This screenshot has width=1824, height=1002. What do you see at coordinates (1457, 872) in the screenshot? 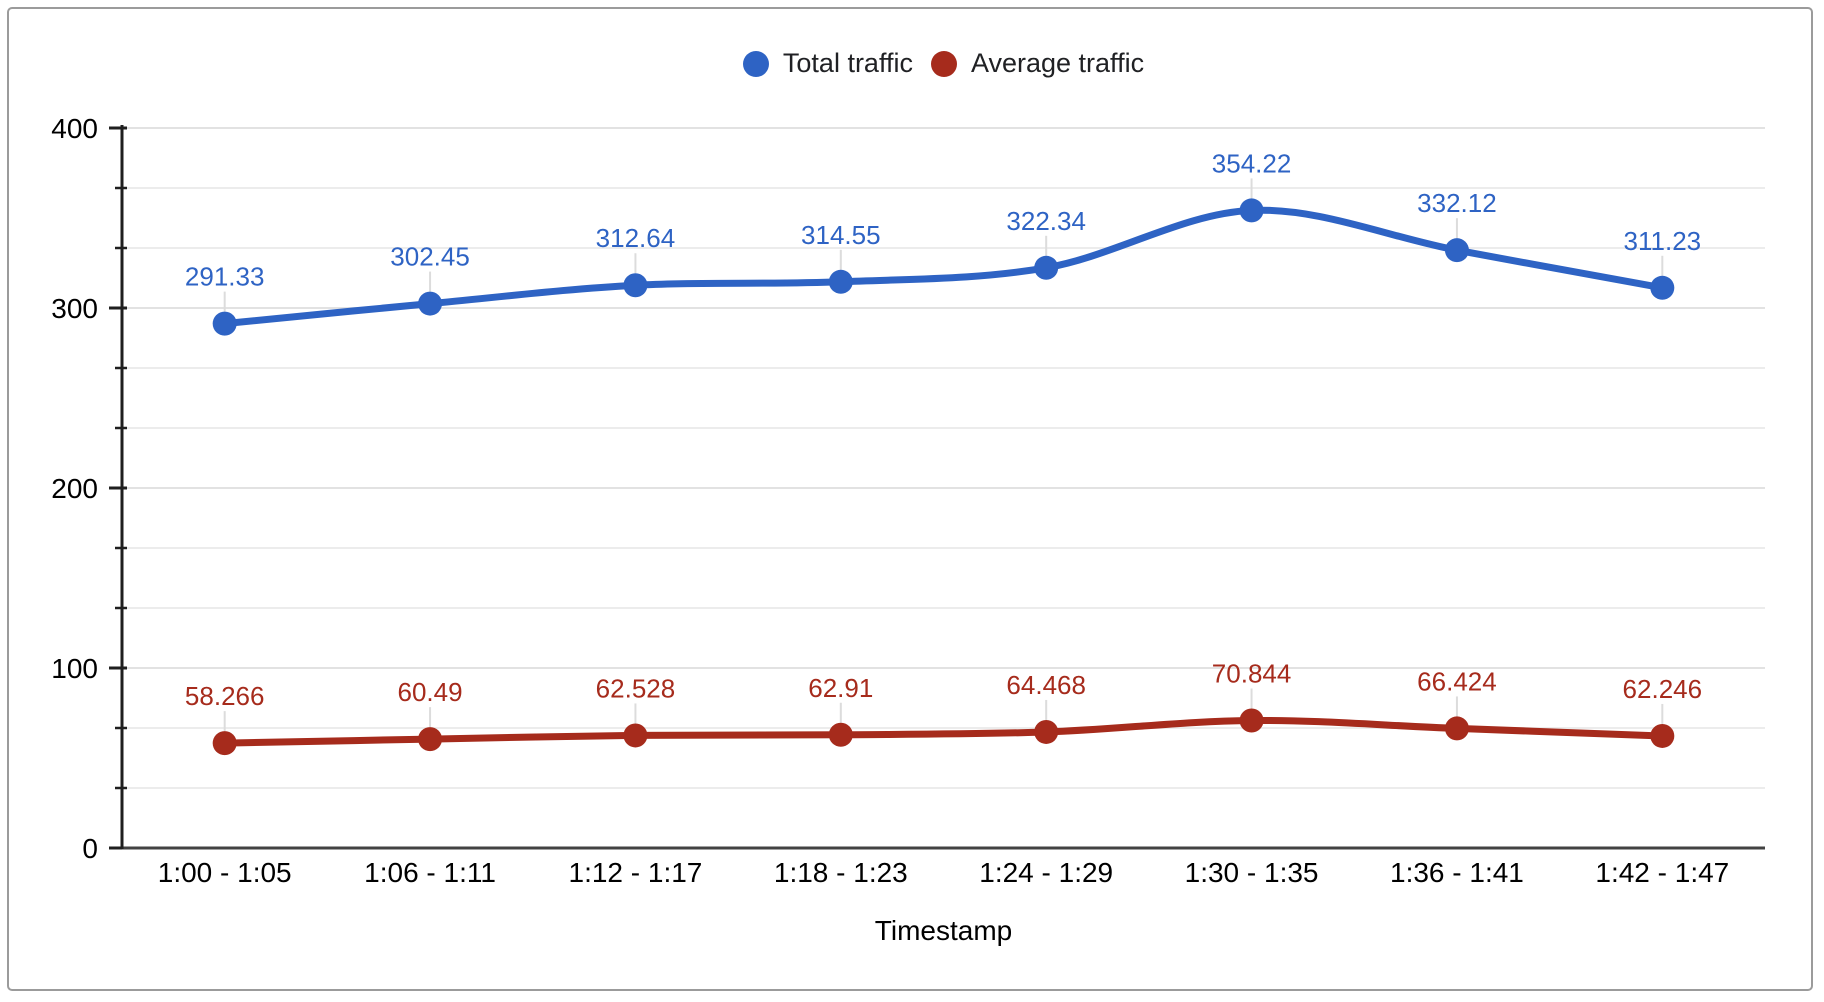
I see `x-axis-tick-label: 1:36 - 1:41` at bounding box center [1457, 872].